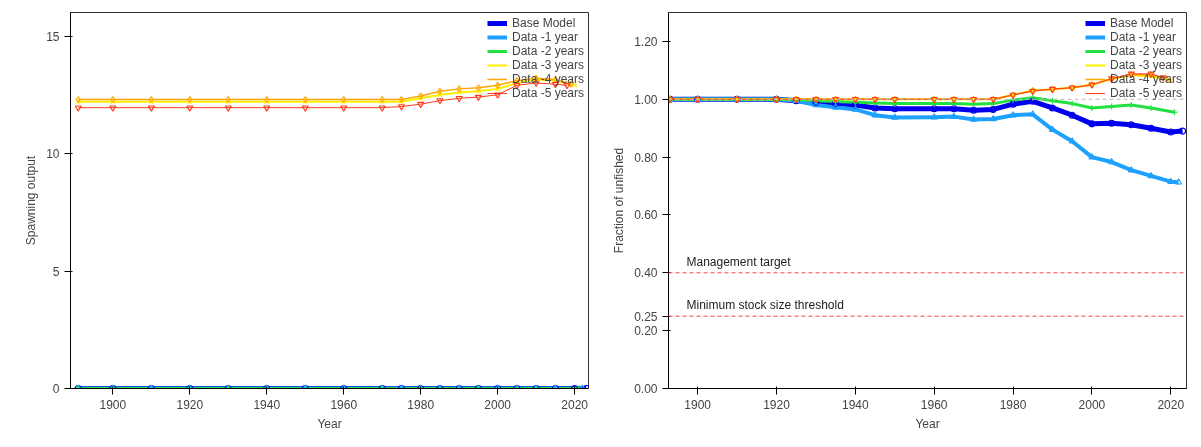  I want to click on y-tick-label: 0.80, so click(646, 157).